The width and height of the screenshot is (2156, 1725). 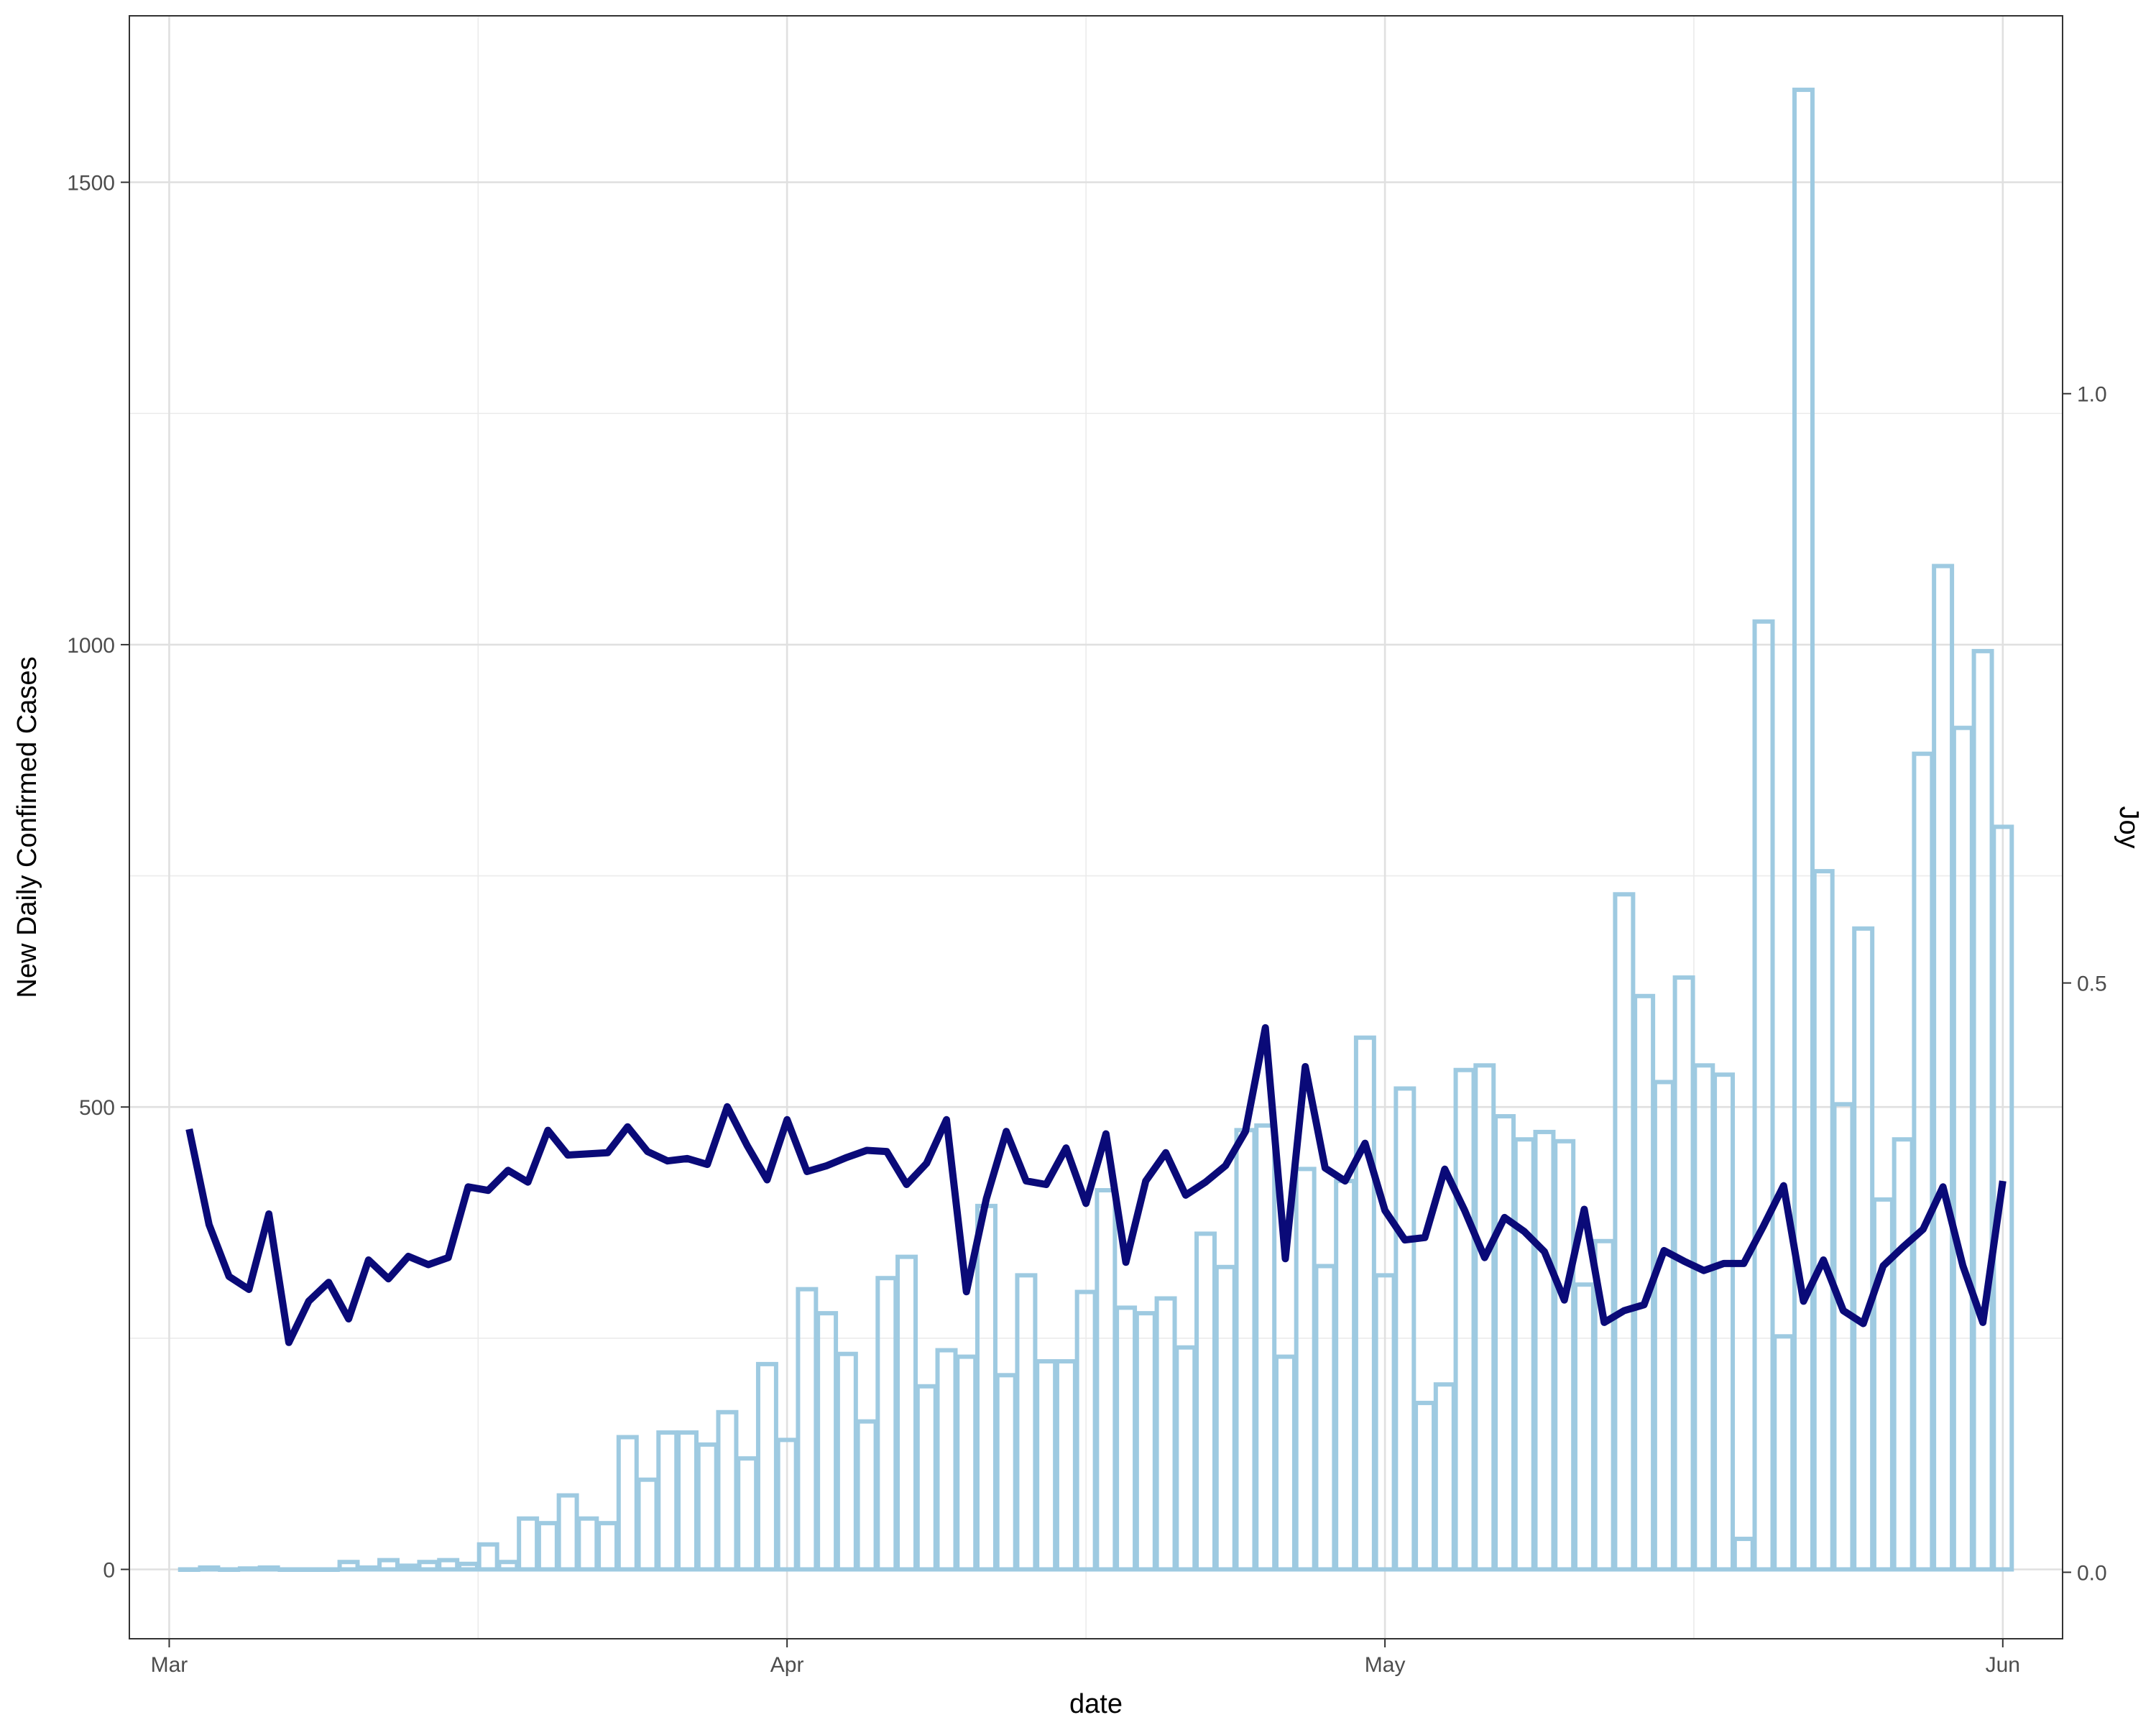 What do you see at coordinates (2092, 984) in the screenshot?
I see `y2-tick-label: 0.5` at bounding box center [2092, 984].